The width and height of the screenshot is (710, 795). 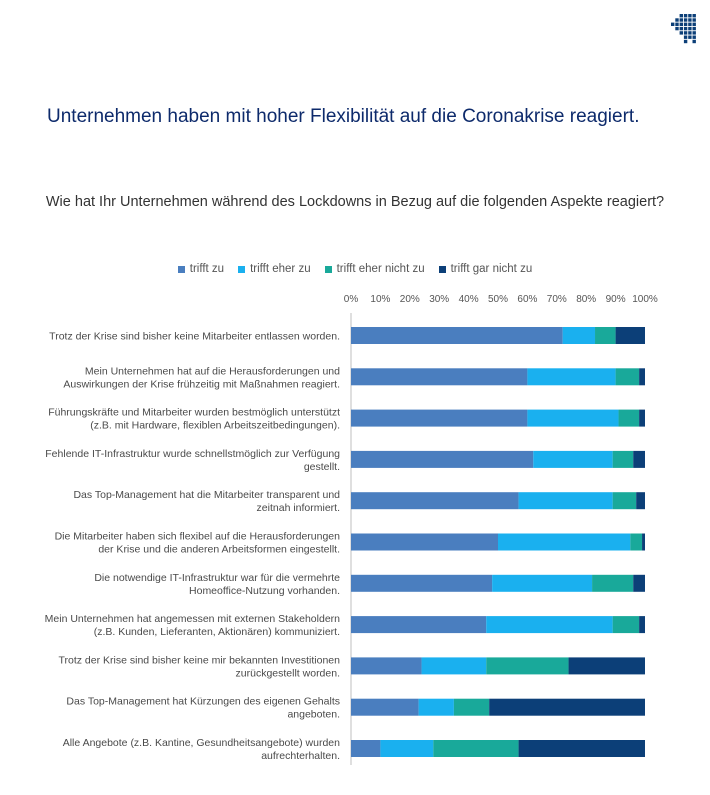 I want to click on x-tick-label: 20%, so click(x=410, y=299).